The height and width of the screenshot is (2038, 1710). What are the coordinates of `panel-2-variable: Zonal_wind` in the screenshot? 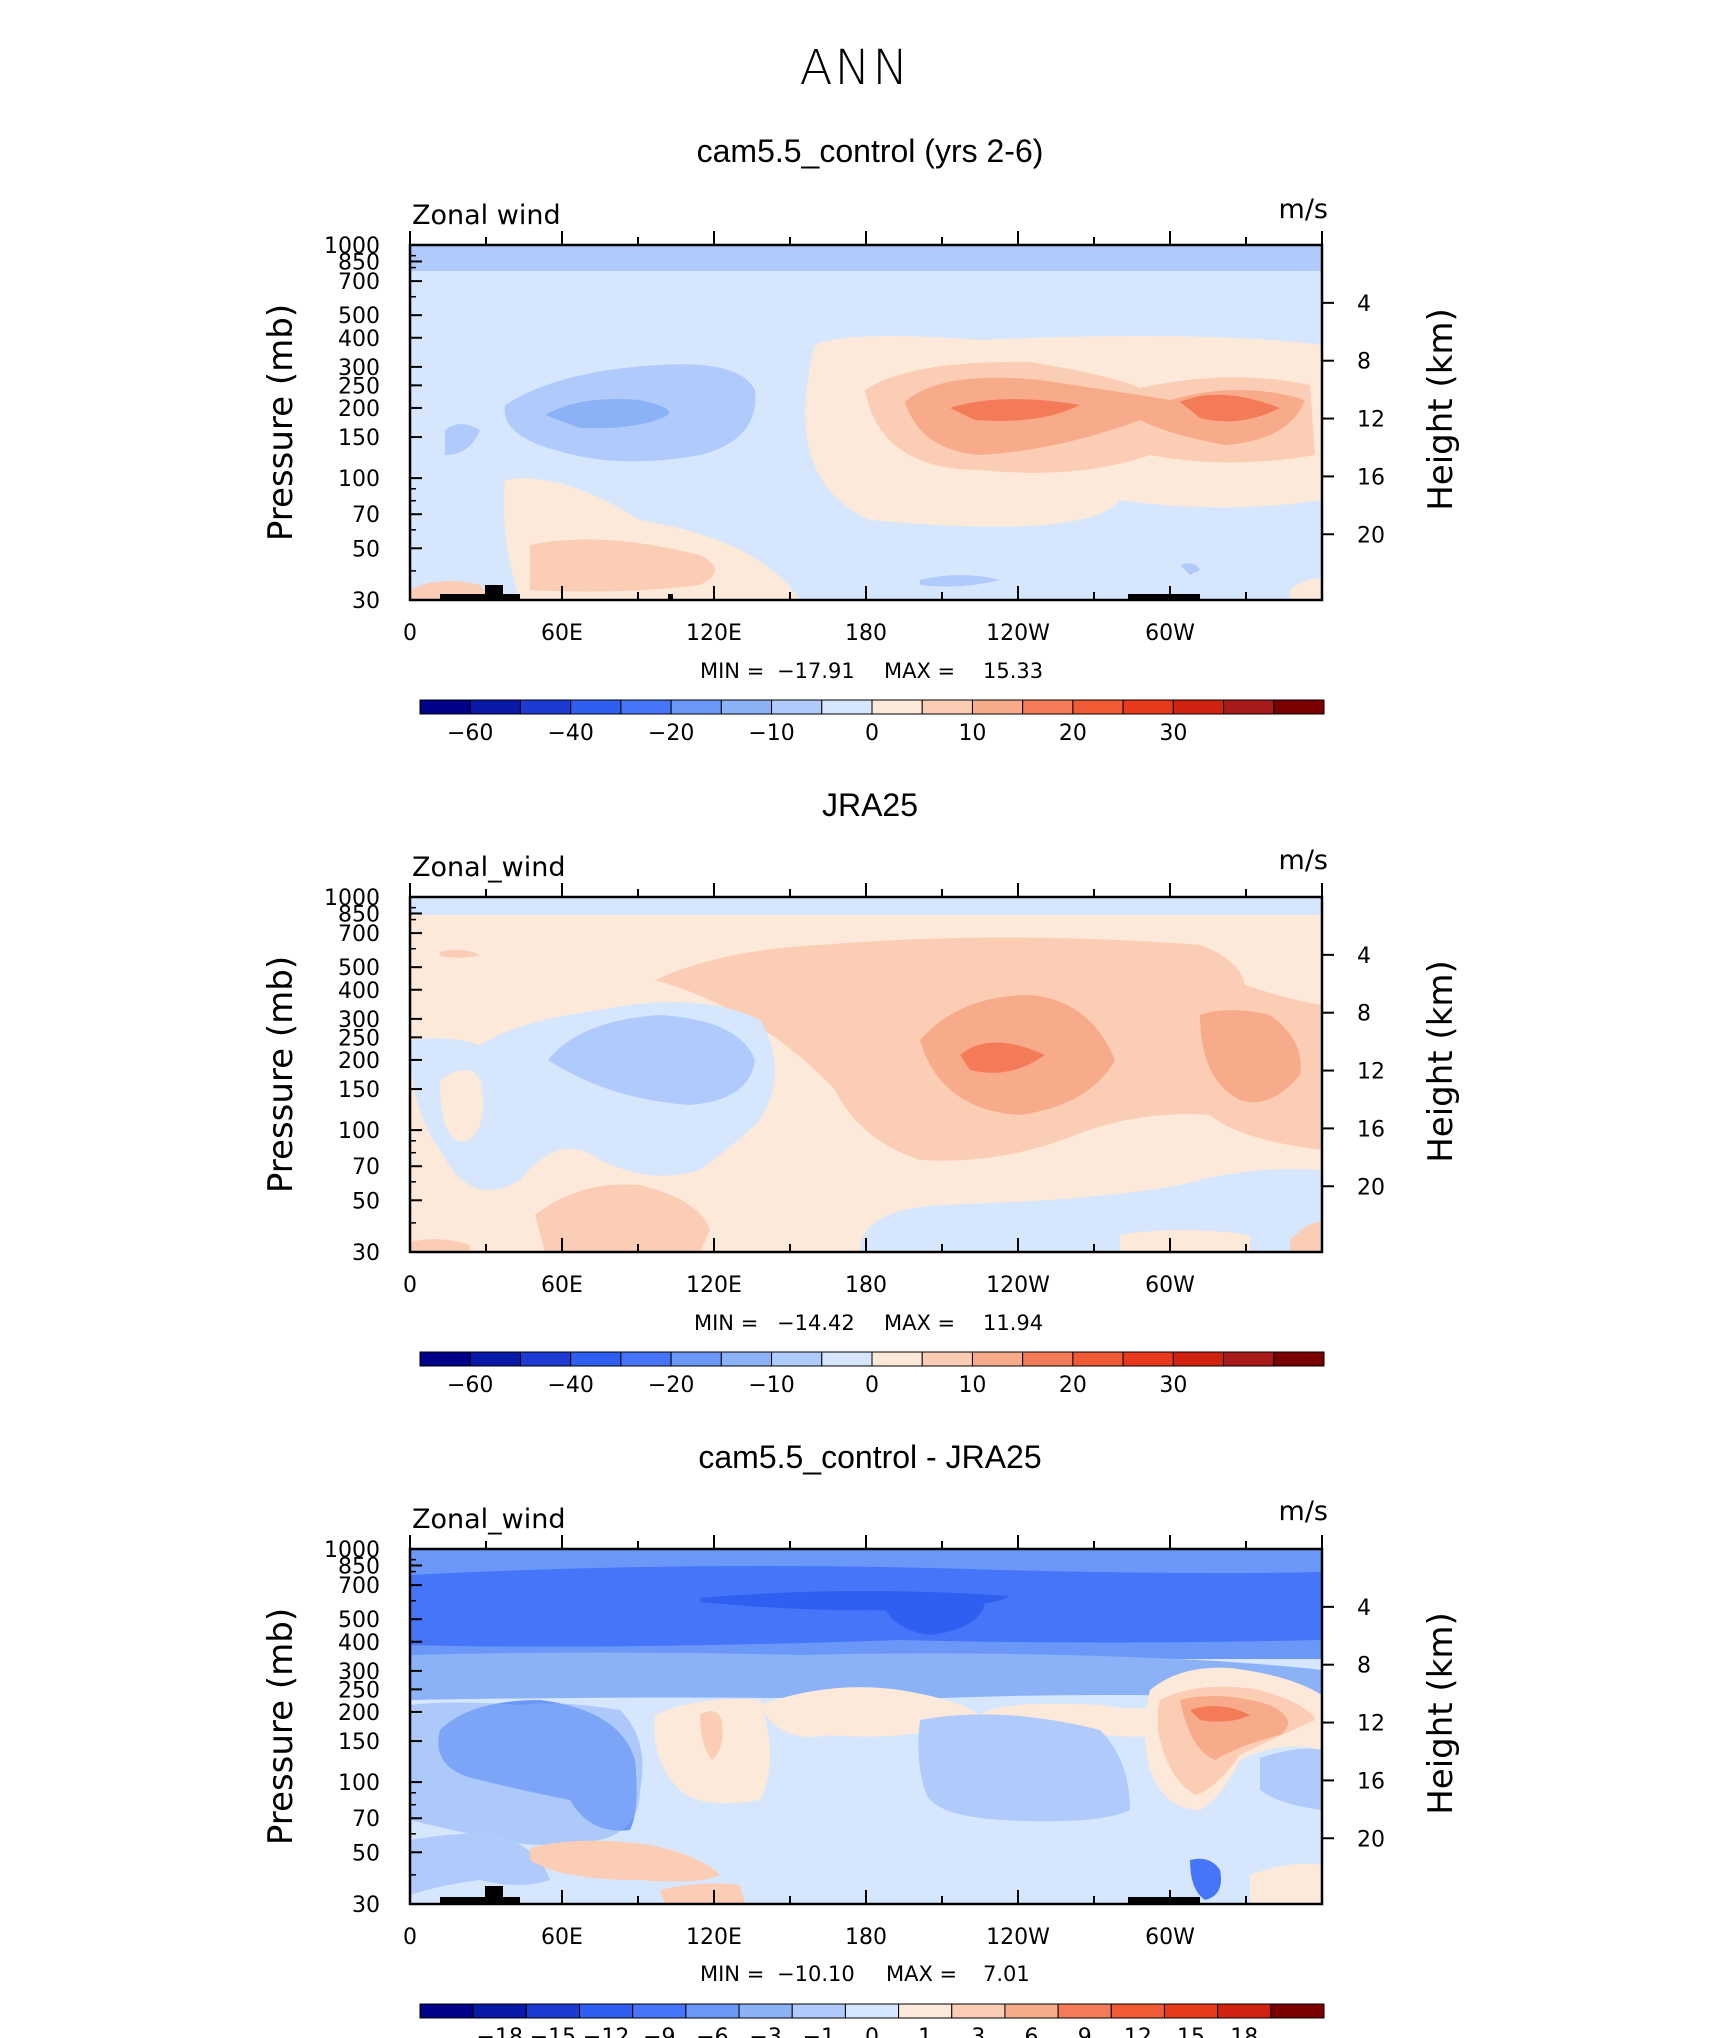 It's located at (489, 867).